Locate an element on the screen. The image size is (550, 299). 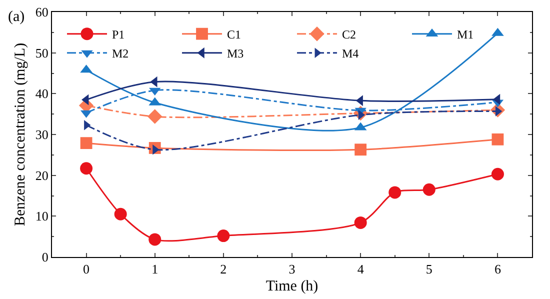
y-tick-label: 40 is located at coordinates (41, 94).